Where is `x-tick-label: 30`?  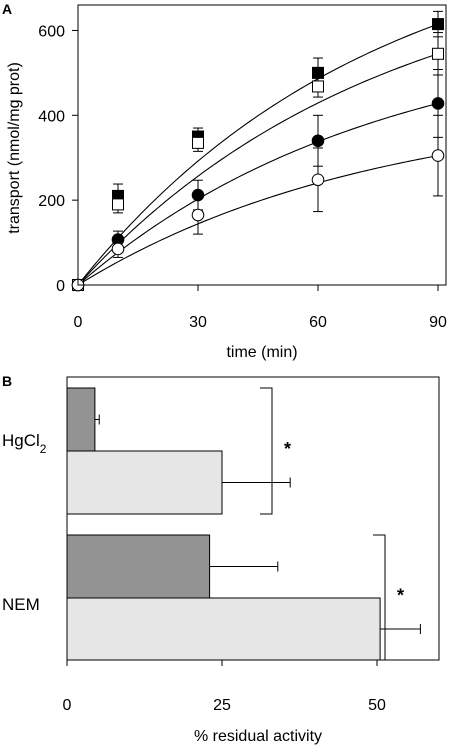
x-tick-label: 30 is located at coordinates (198, 322).